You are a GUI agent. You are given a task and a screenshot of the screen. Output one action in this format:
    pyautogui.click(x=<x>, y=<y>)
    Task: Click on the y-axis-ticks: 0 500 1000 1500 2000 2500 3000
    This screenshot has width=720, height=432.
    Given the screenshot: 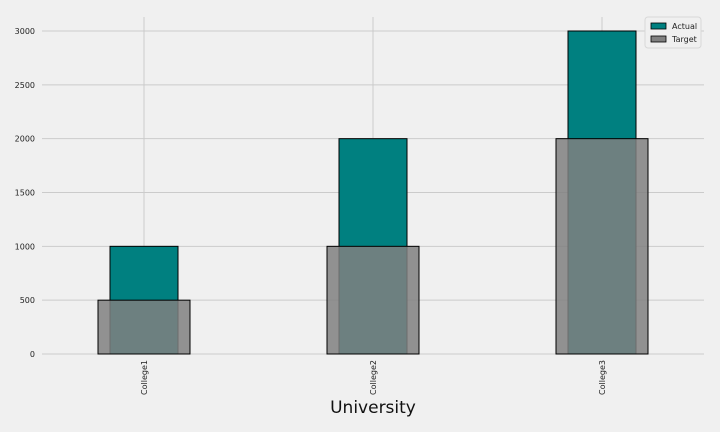 What is the action you would take?
    pyautogui.click(x=25, y=193)
    